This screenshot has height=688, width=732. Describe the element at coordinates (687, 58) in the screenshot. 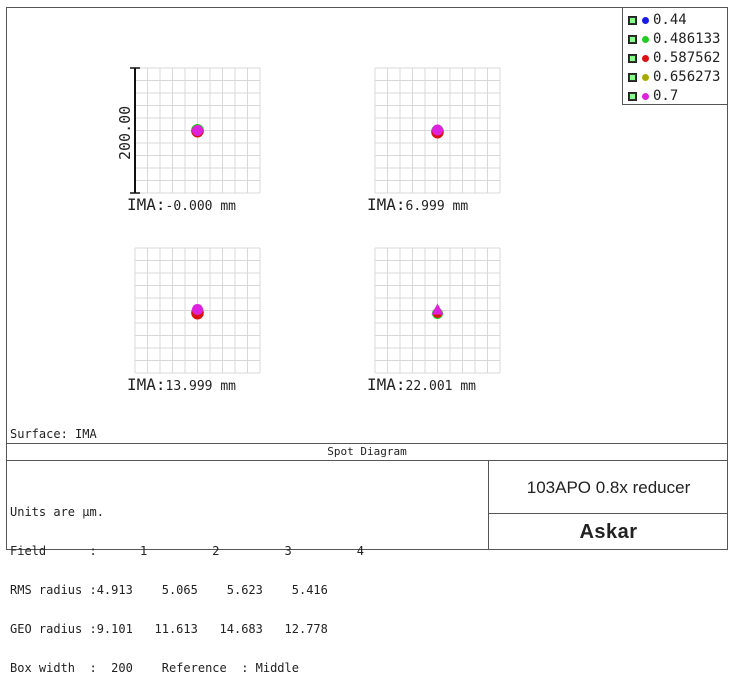

I see `legend-label: 0.587562` at that location.